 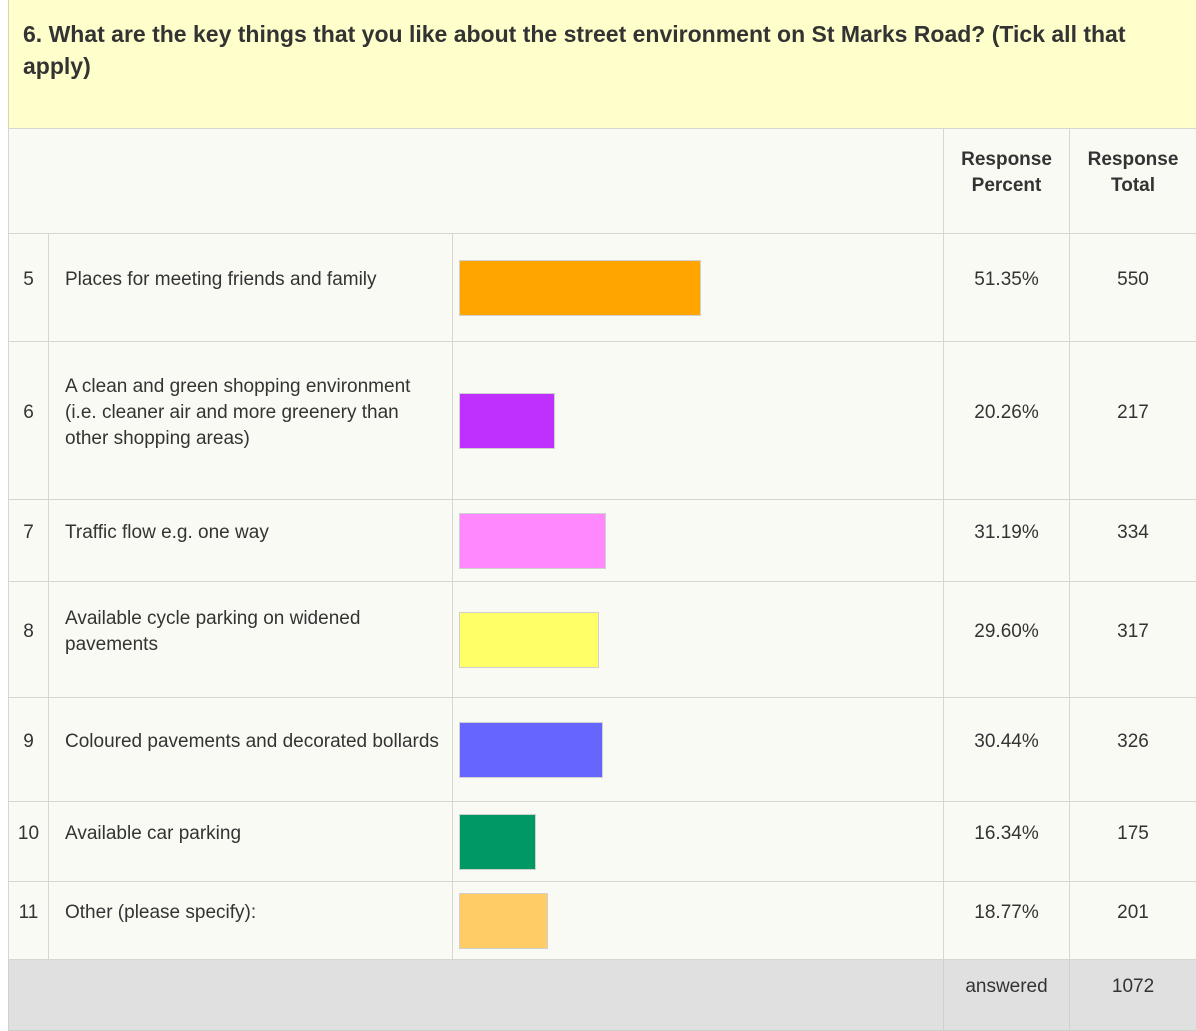 I want to click on response-total: 201, so click(x=1133, y=921).